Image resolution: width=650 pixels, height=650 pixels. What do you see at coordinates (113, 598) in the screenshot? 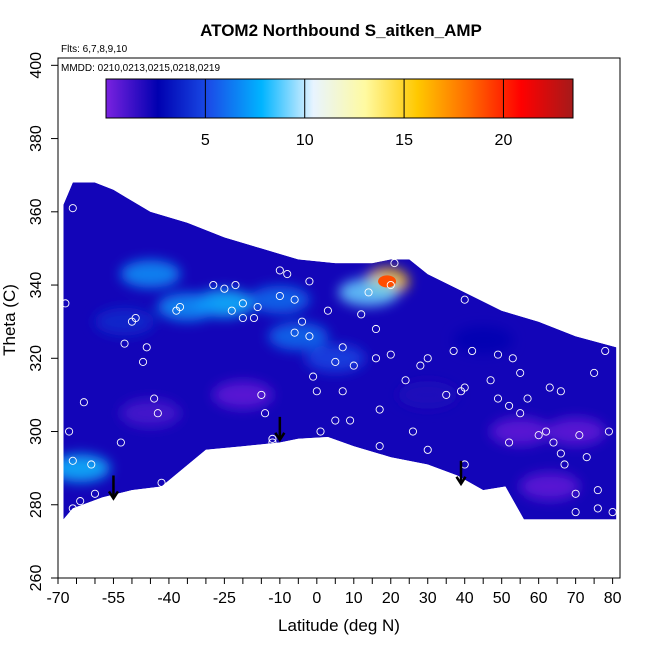
I see `x-tick-label: -55` at bounding box center [113, 598].